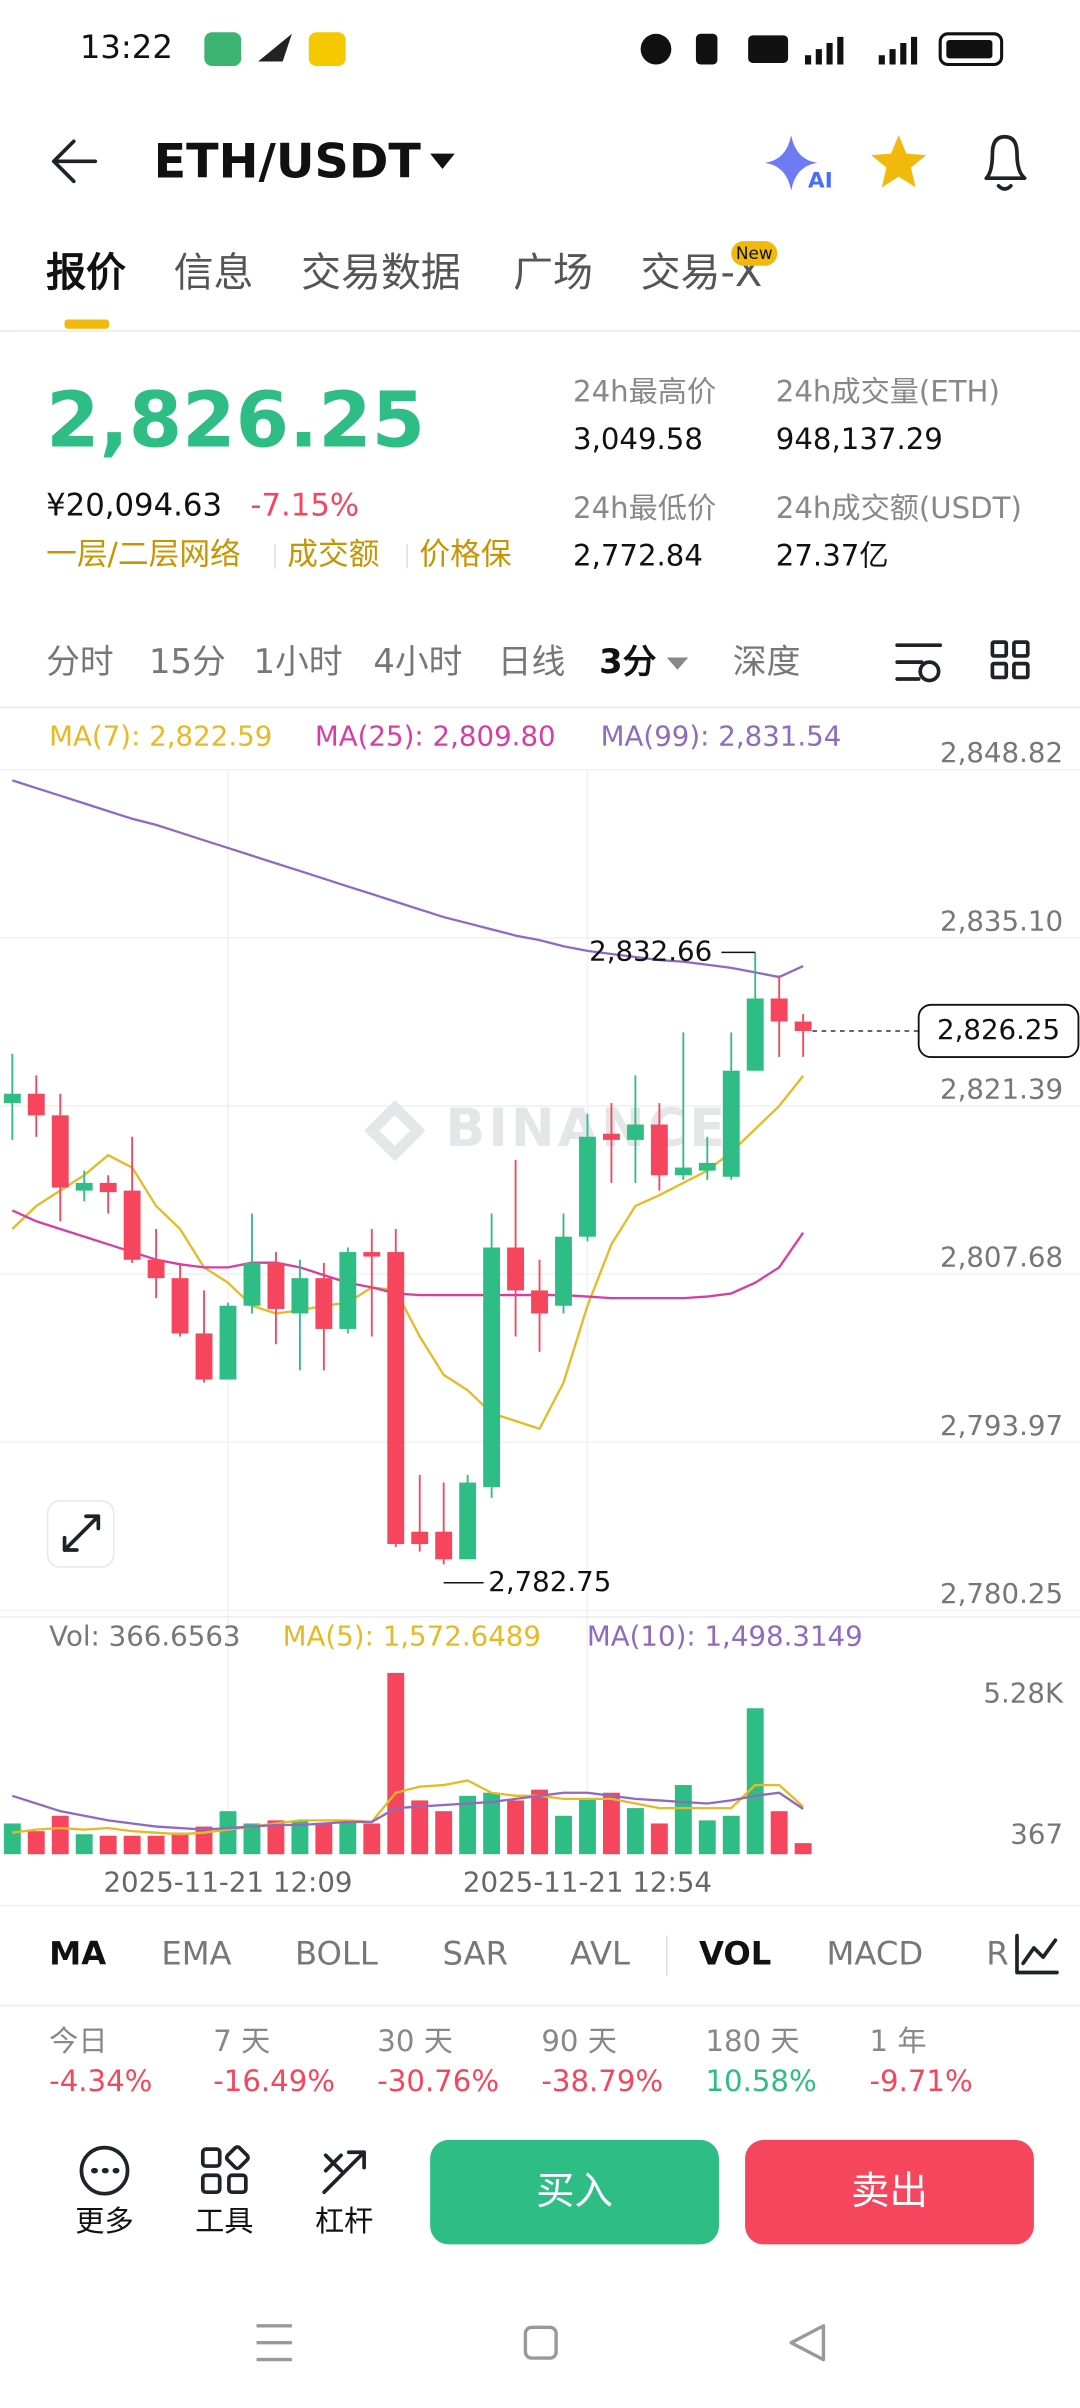 The image size is (1080, 2408). Describe the element at coordinates (898, 2041) in the screenshot. I see `period-label: 1 年` at that location.